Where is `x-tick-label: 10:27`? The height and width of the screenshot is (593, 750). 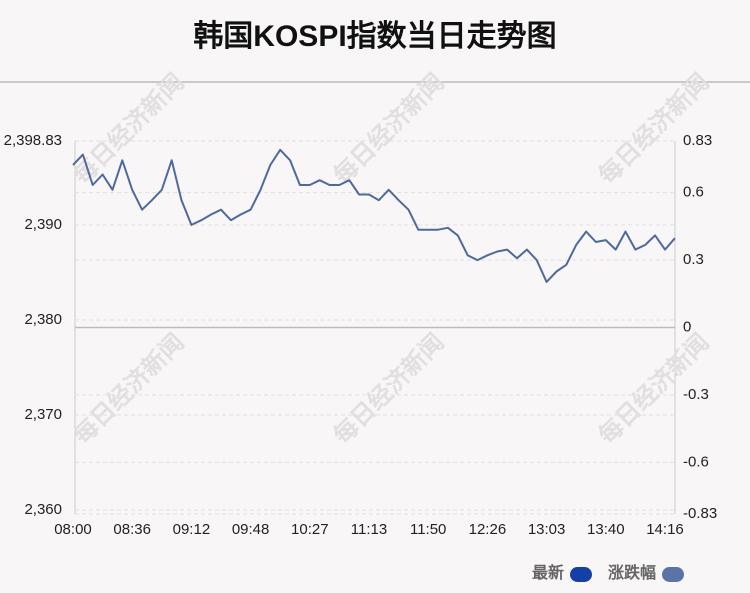 x-tick-label: 10:27 is located at coordinates (310, 529).